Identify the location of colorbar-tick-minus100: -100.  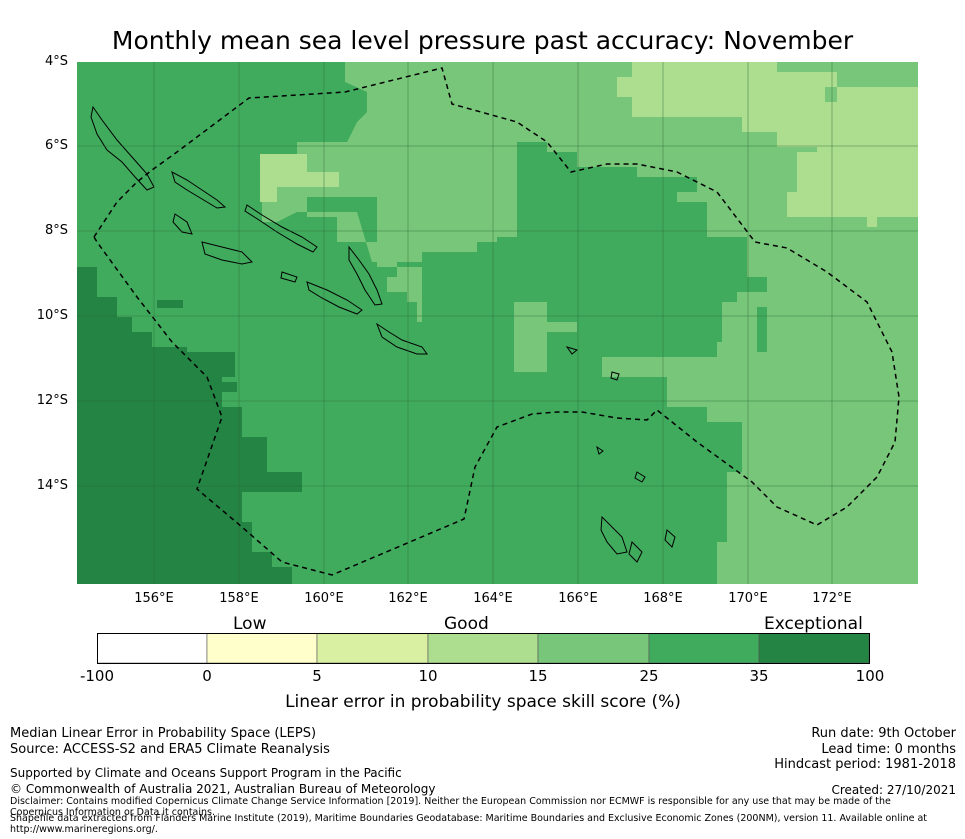
(97, 676).